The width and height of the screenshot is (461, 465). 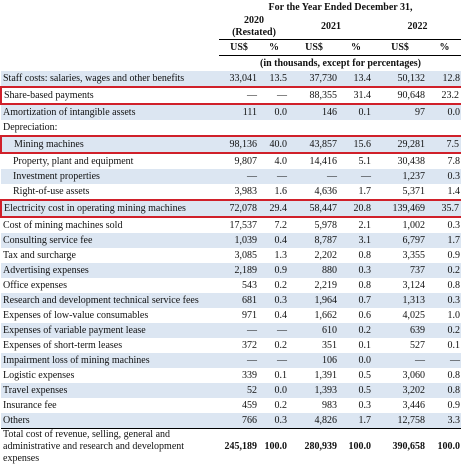 What do you see at coordinates (356, 225) in the screenshot?
I see `cell-value: 2.1` at bounding box center [356, 225].